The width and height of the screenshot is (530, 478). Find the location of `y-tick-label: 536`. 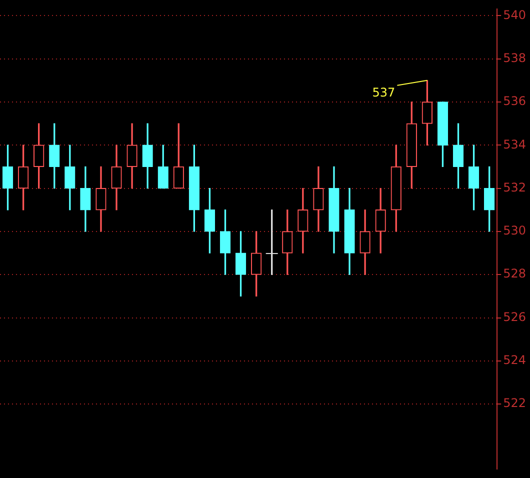

y-tick-label: 536 is located at coordinates (514, 101).